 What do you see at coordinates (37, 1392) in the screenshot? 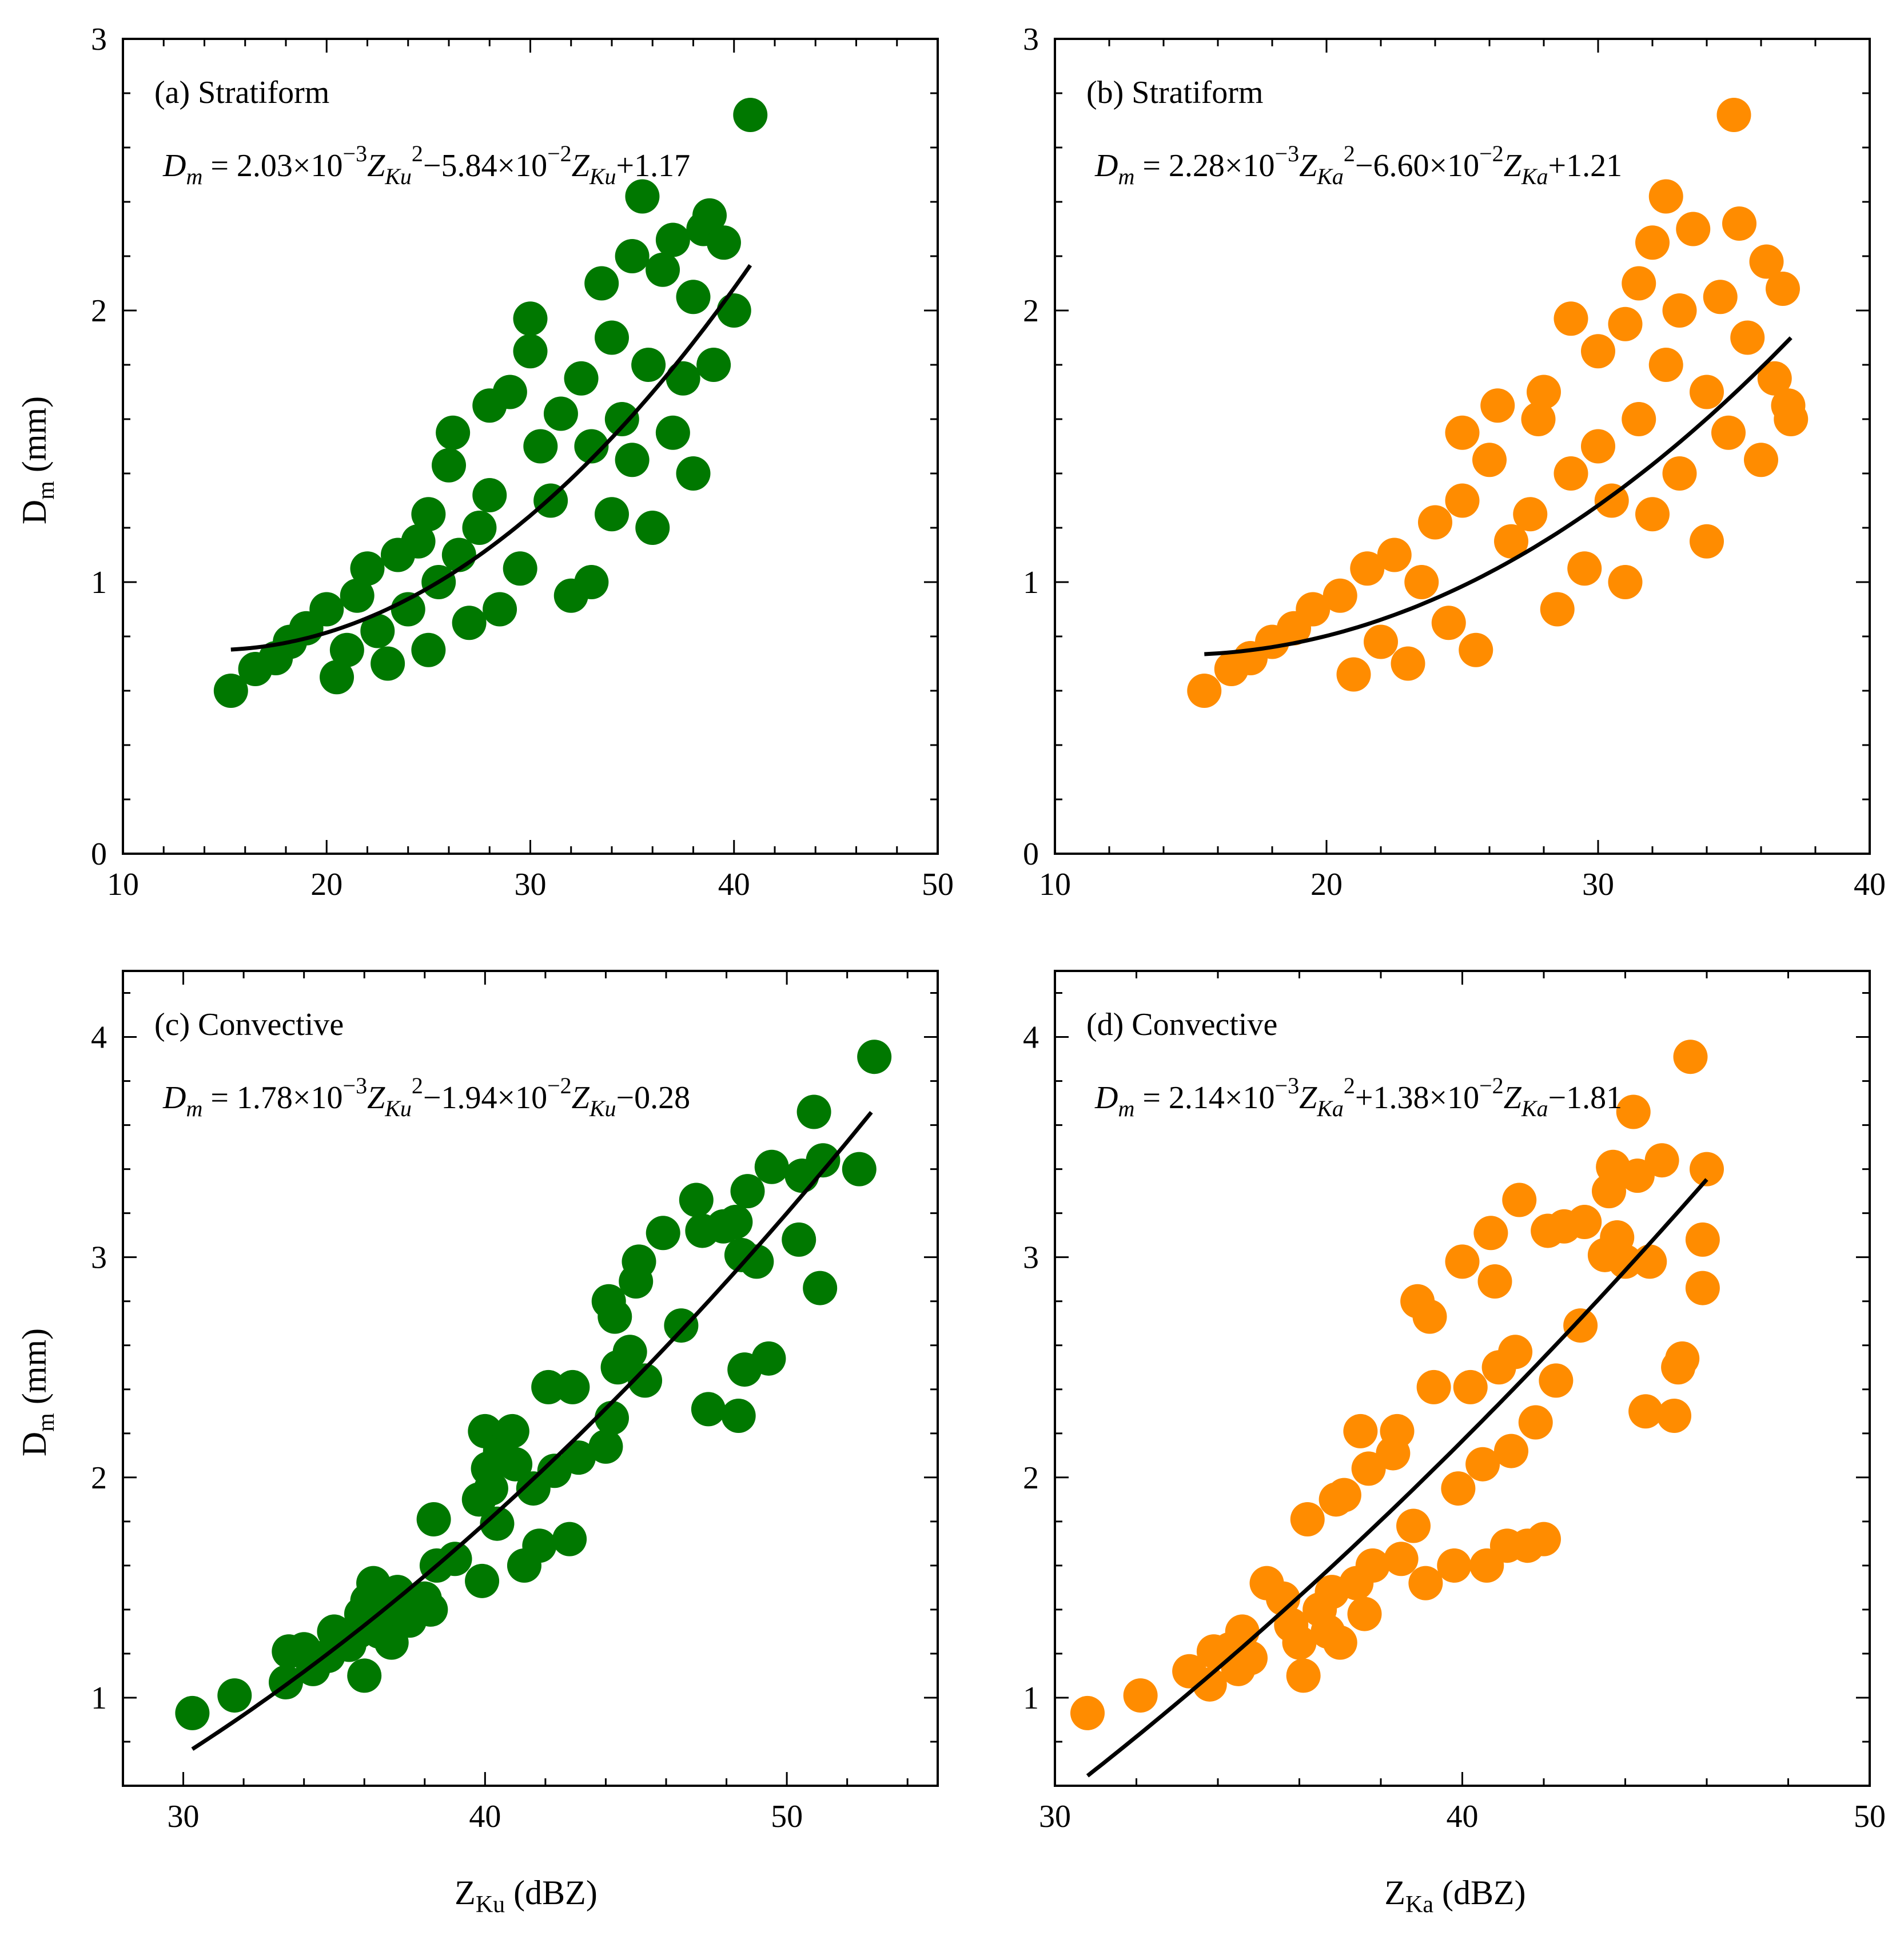
I see `y-axis-label-bottom: Dm (mm)` at bounding box center [37, 1392].